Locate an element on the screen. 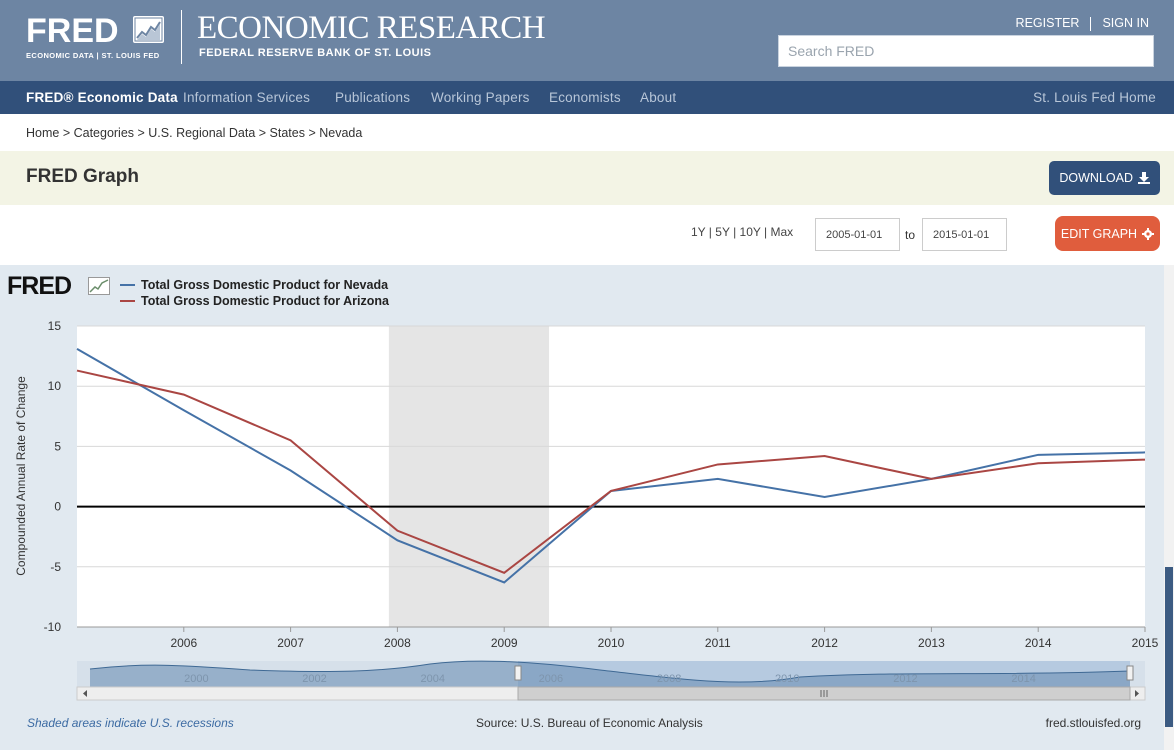 The image size is (1174, 750). x-tick-label: 2013 is located at coordinates (931, 643).